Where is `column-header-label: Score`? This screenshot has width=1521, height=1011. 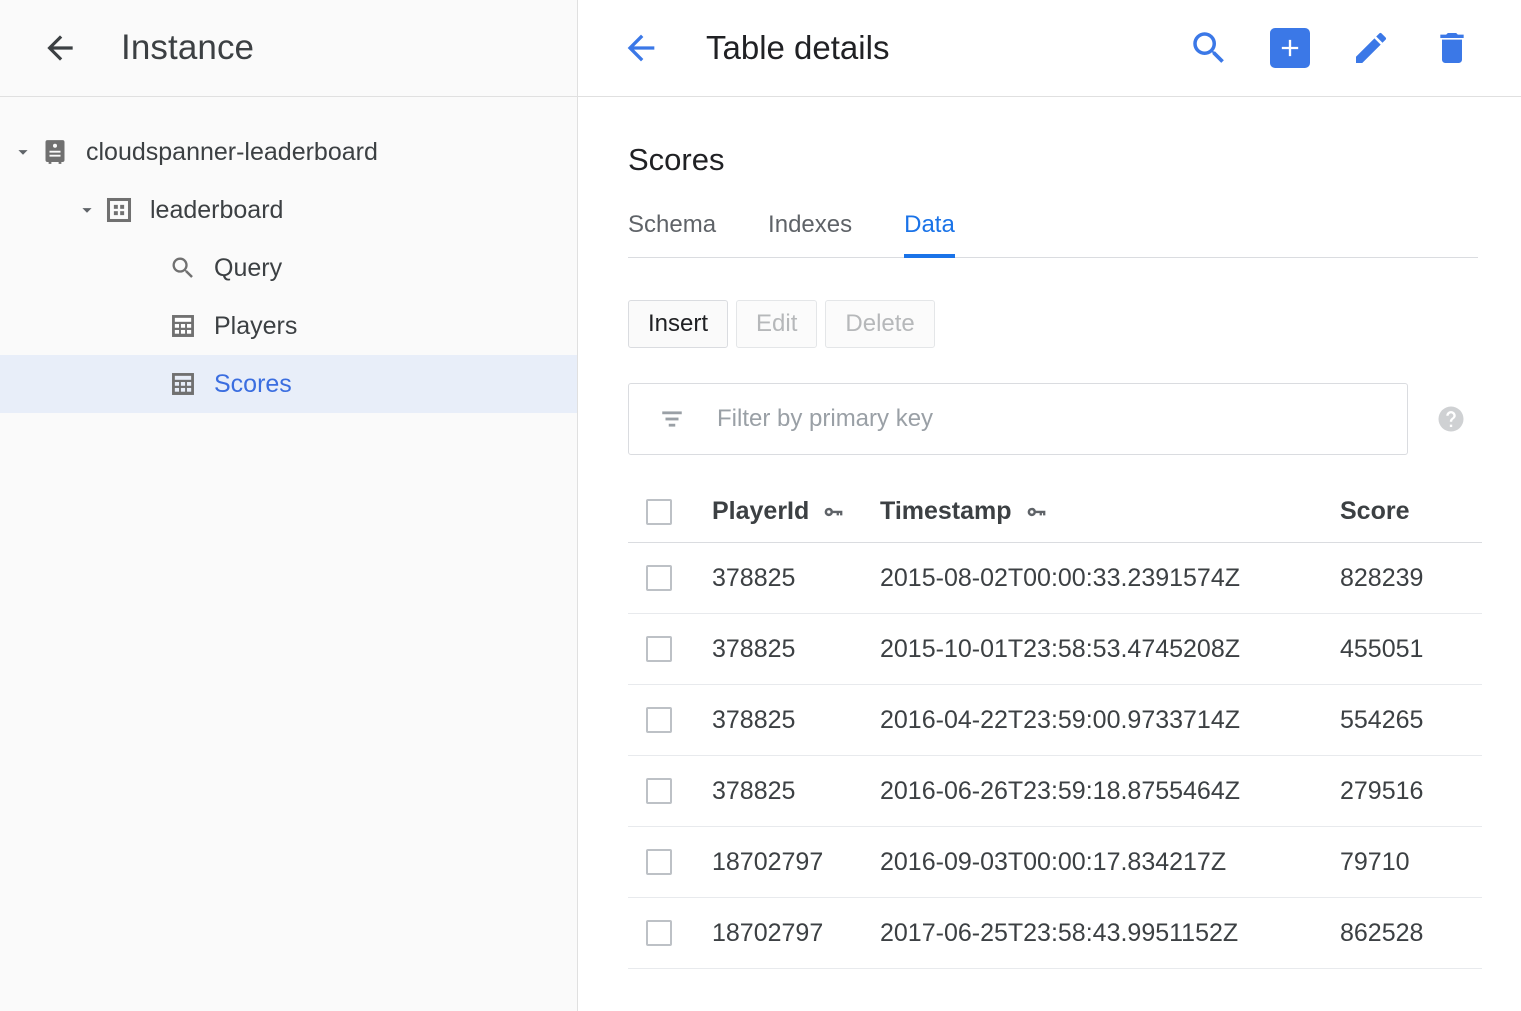 column-header-label: Score is located at coordinates (1375, 511).